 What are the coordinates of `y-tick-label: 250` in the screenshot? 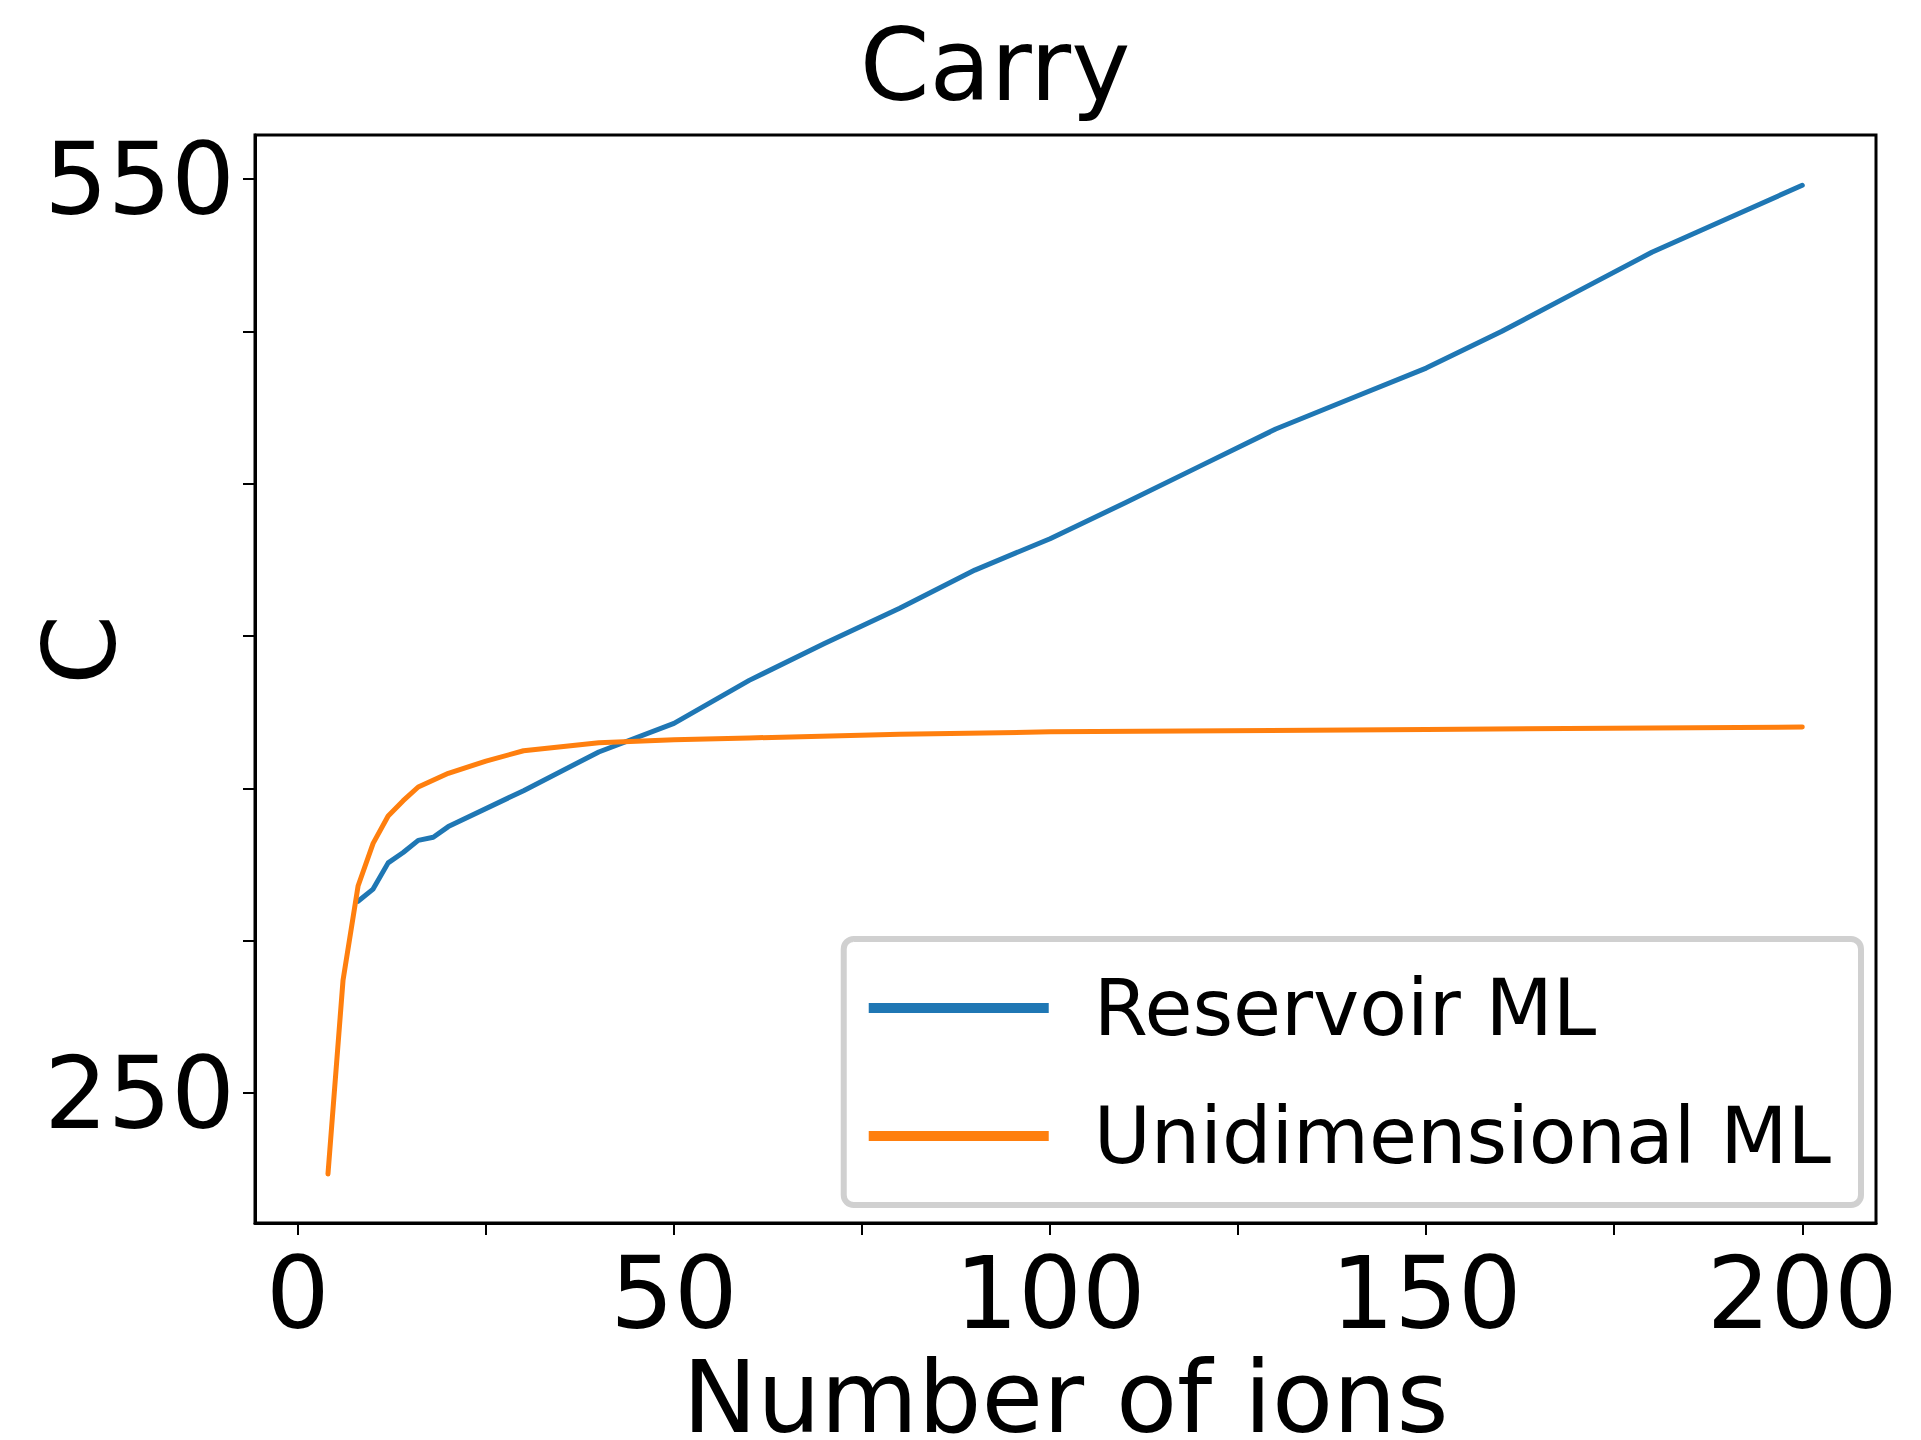 It's located at (139, 1093).